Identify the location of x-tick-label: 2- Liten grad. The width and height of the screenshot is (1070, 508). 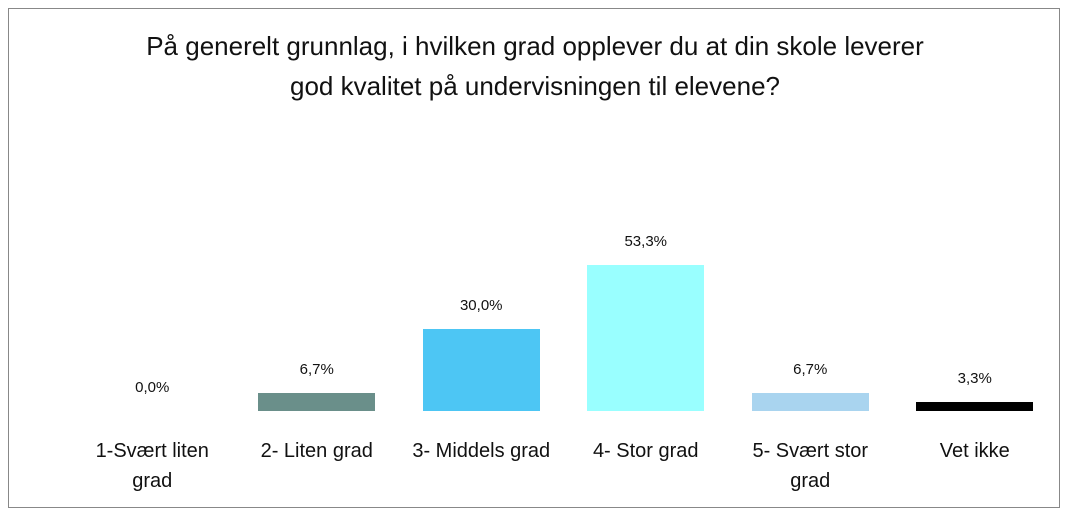
(316, 451).